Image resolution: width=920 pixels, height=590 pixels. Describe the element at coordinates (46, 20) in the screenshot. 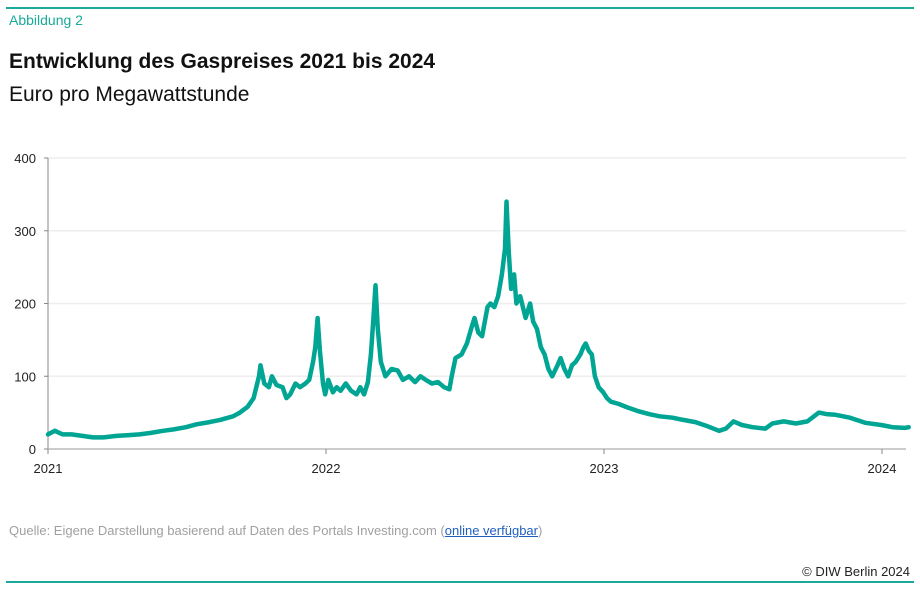

I see `figure-label: Abbildung 2` at that location.